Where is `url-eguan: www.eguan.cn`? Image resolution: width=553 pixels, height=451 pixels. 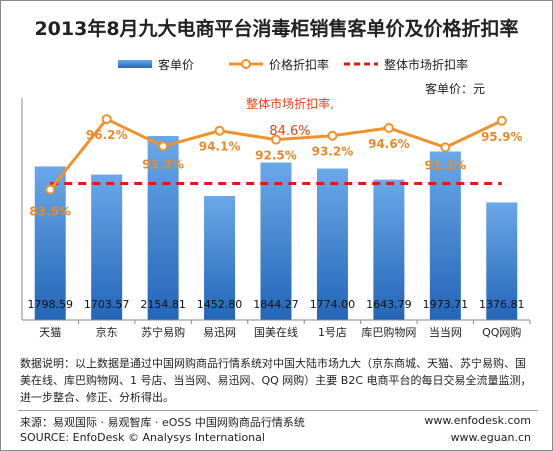 url-eguan: www.eguan.cn is located at coordinates (490, 437).